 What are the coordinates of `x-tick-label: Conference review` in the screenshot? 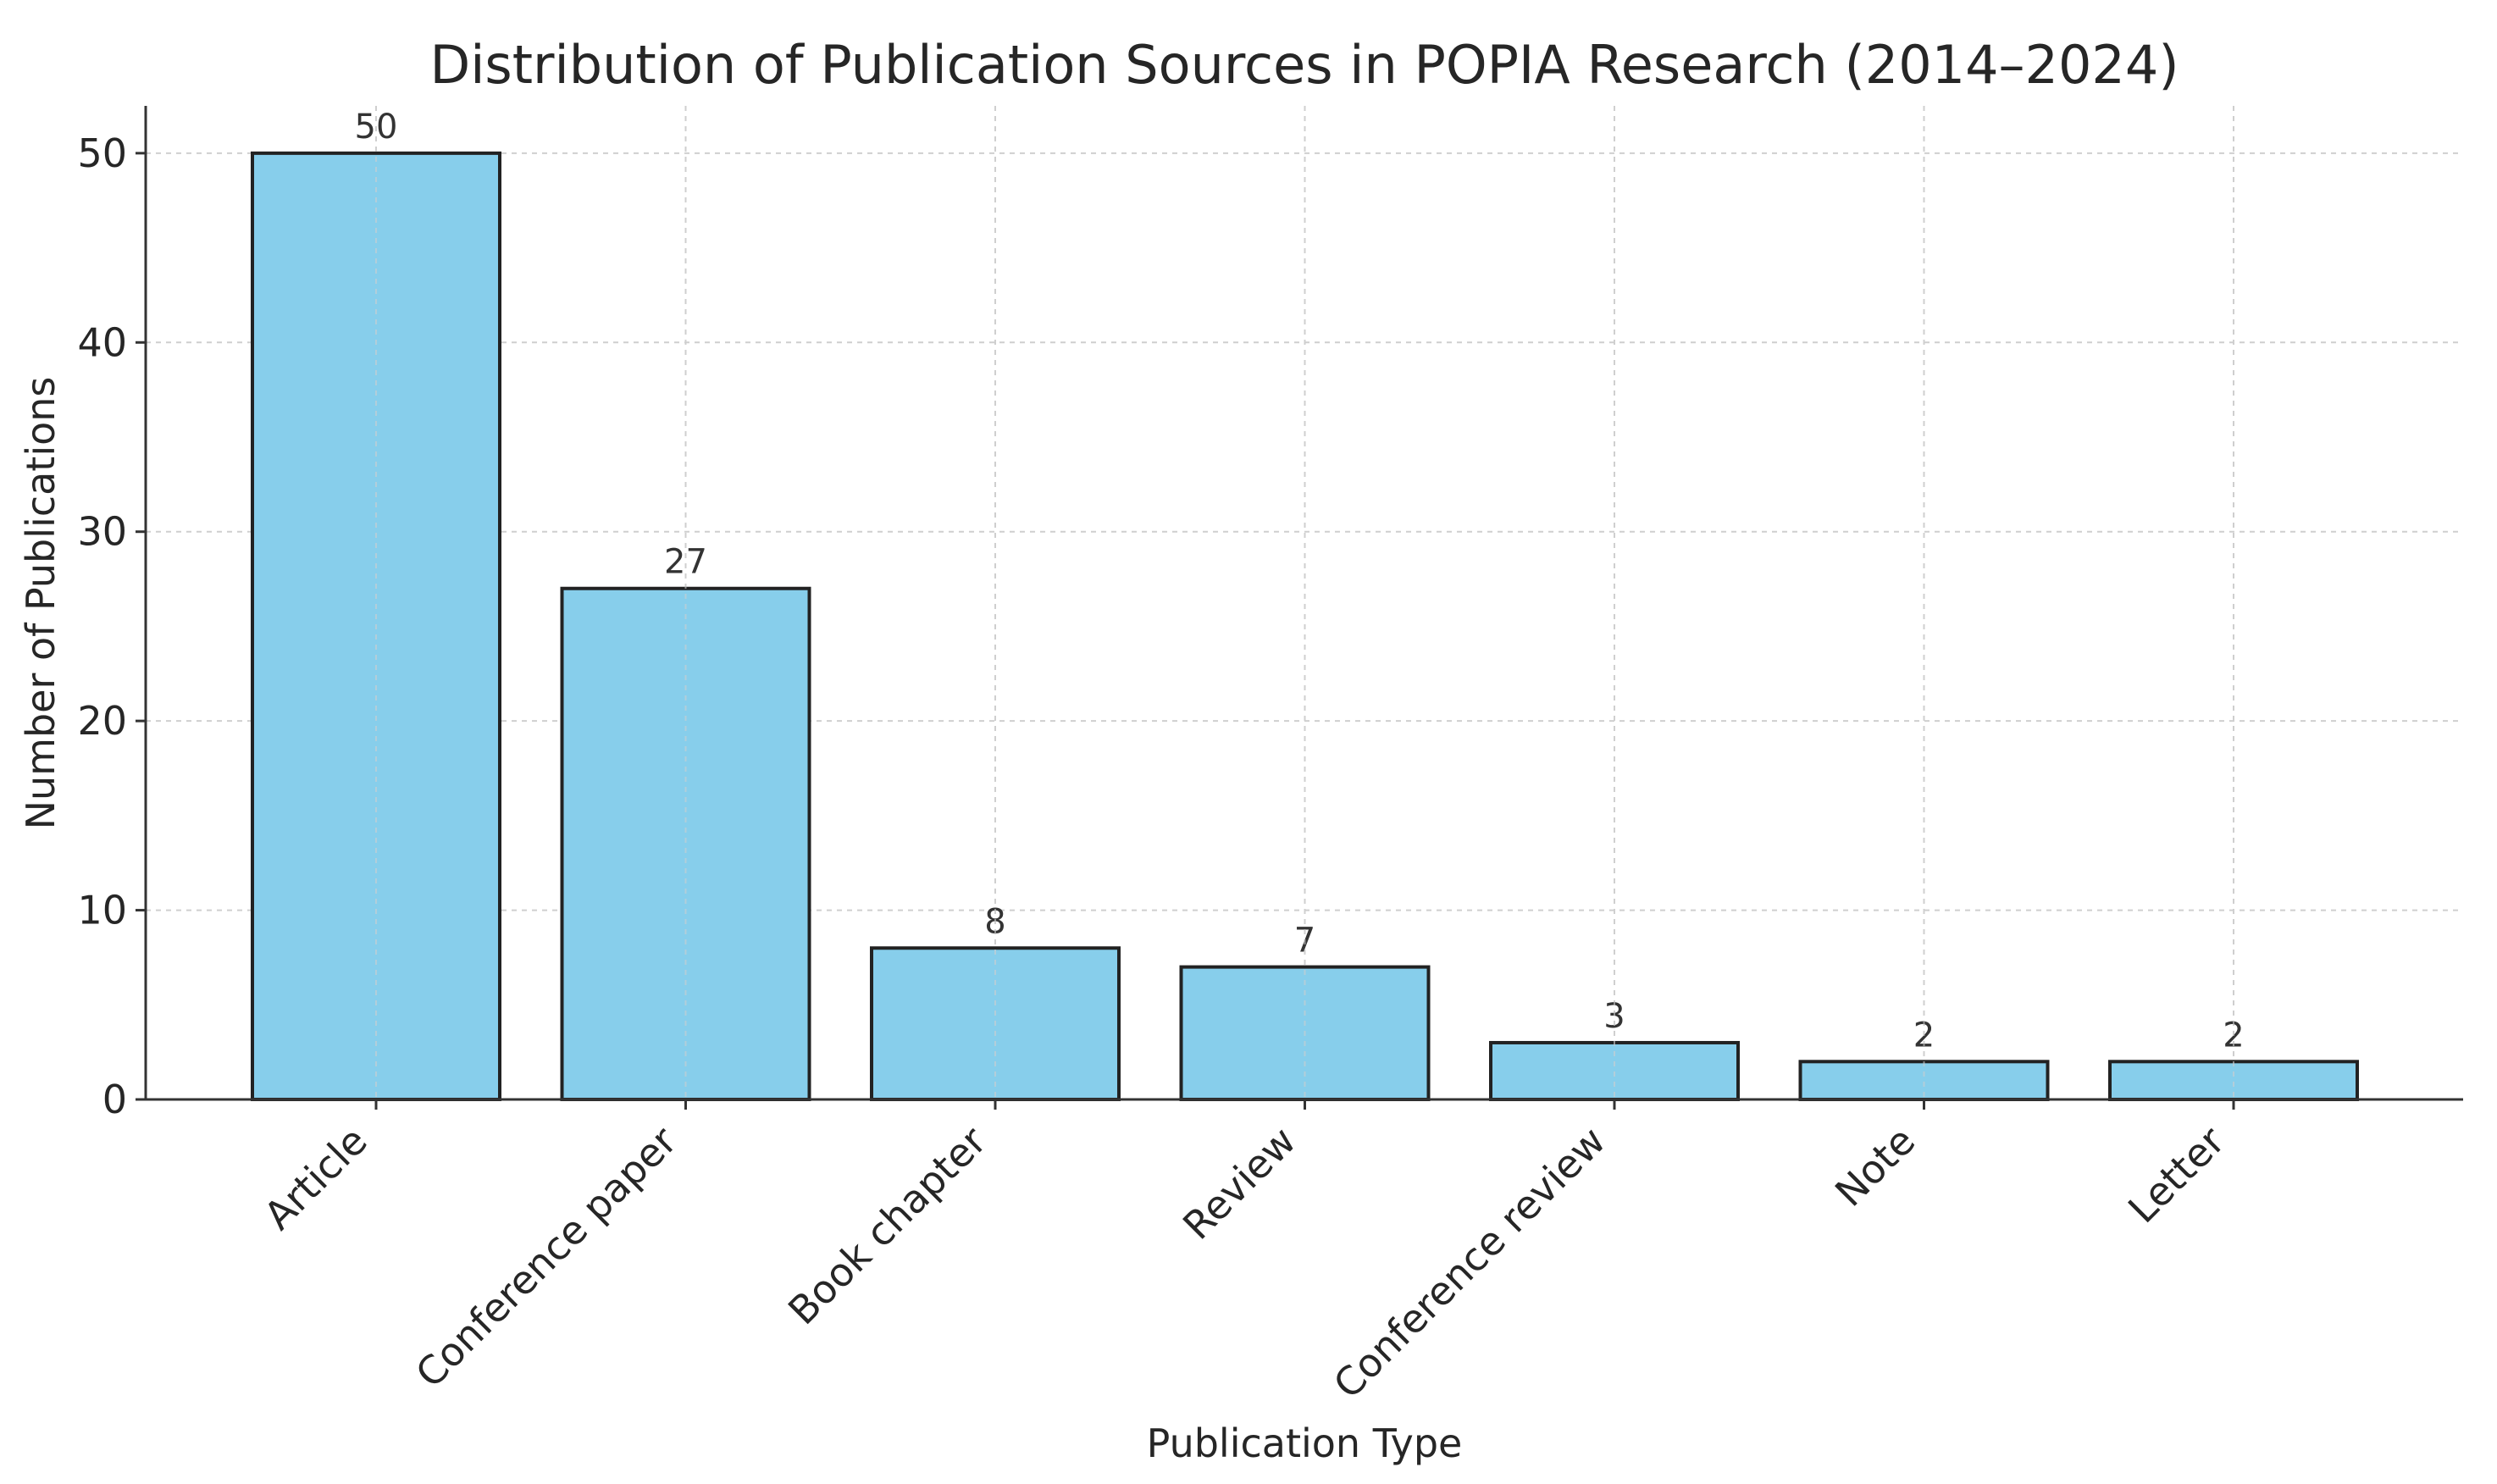 It's located at (1469, 1263).